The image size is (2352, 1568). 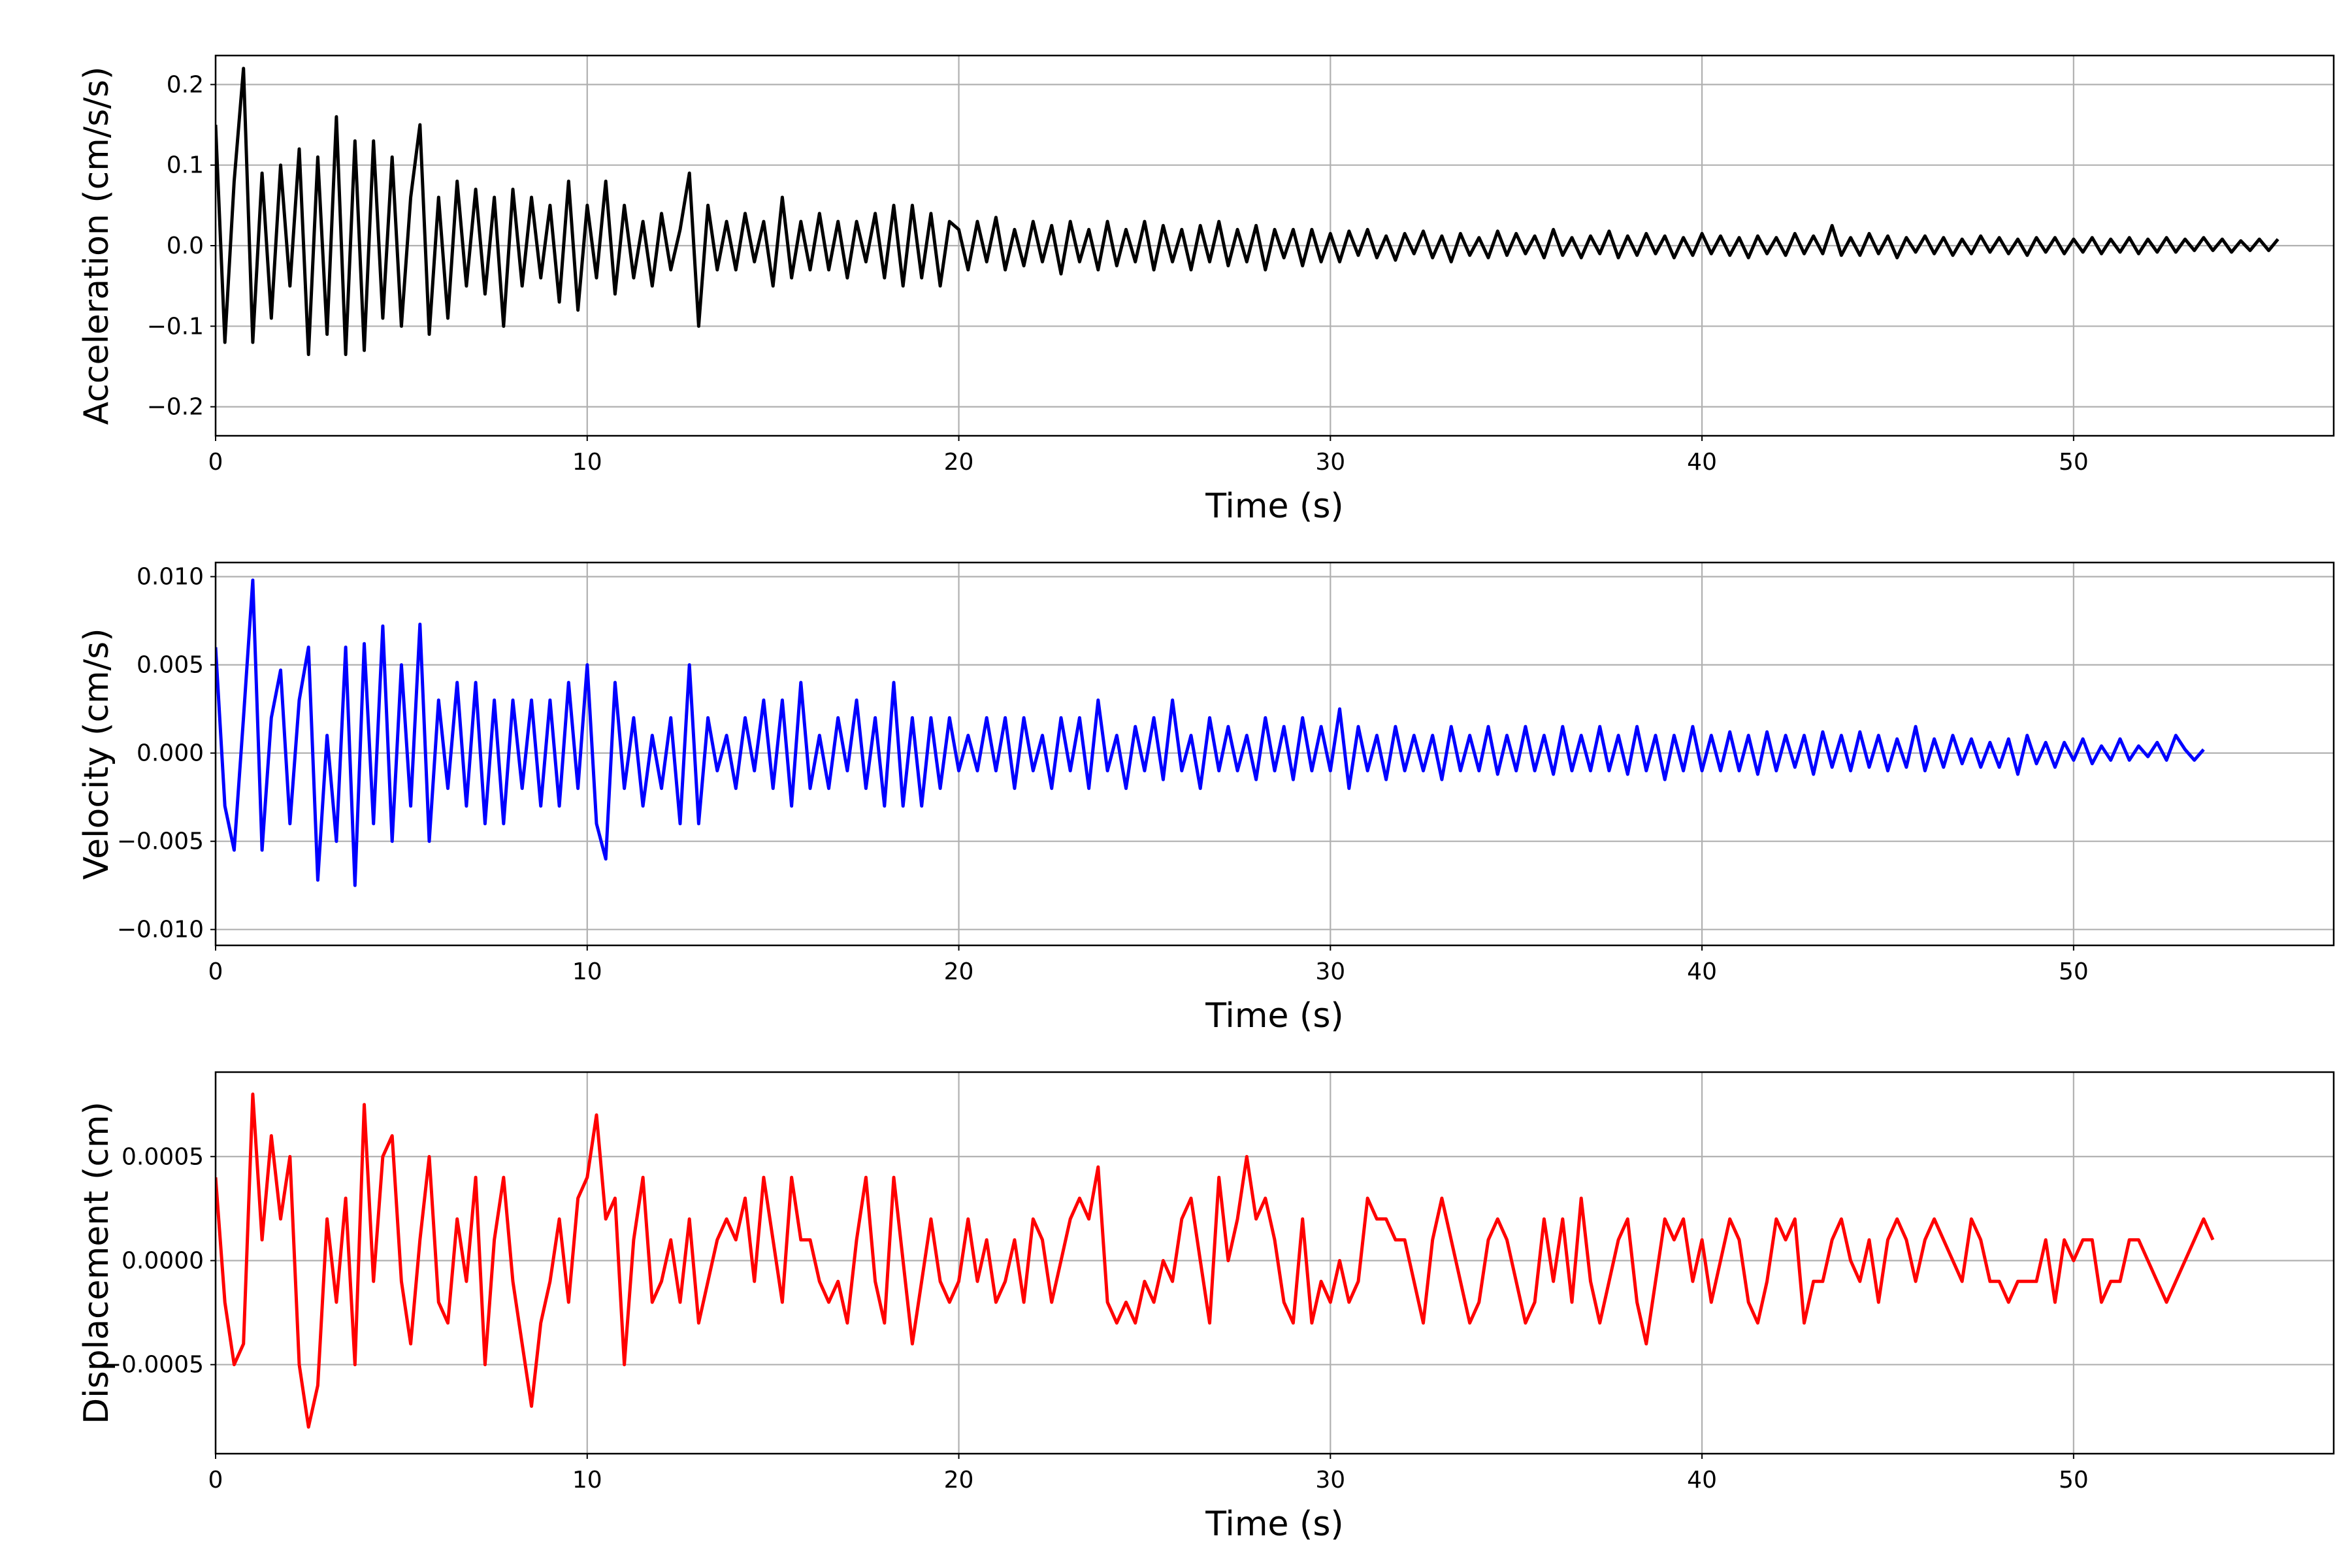 I want to click on y-tick-label: 0.0, so click(x=185, y=246).